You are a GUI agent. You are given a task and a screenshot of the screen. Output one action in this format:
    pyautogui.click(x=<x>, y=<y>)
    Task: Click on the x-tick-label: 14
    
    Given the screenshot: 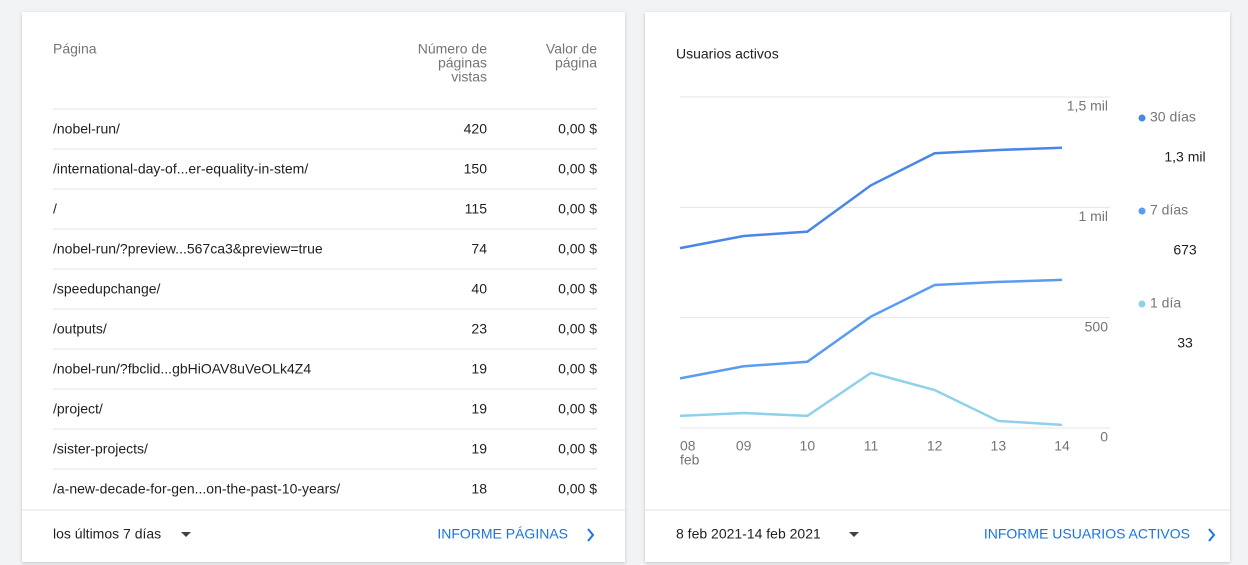 What is the action you would take?
    pyautogui.click(x=1062, y=446)
    